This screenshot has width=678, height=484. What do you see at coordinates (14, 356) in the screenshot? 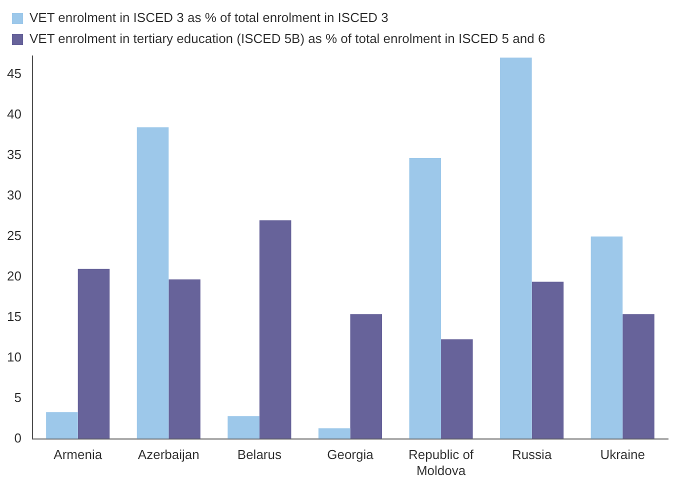
I see `y-tick-label: 10` at bounding box center [14, 356].